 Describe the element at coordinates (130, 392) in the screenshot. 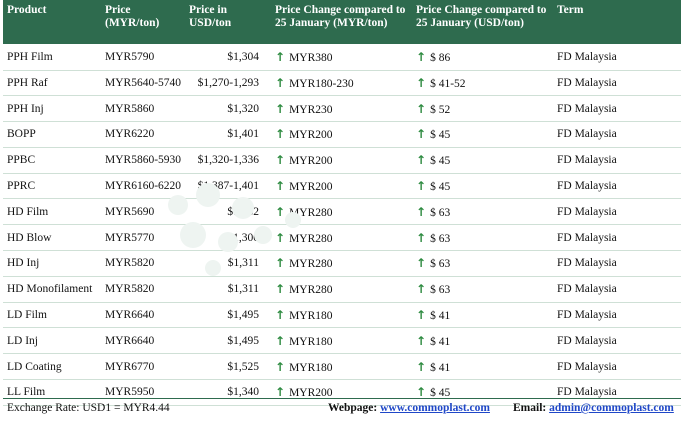

I see `price-myr-cell-text: MYR5950` at that location.